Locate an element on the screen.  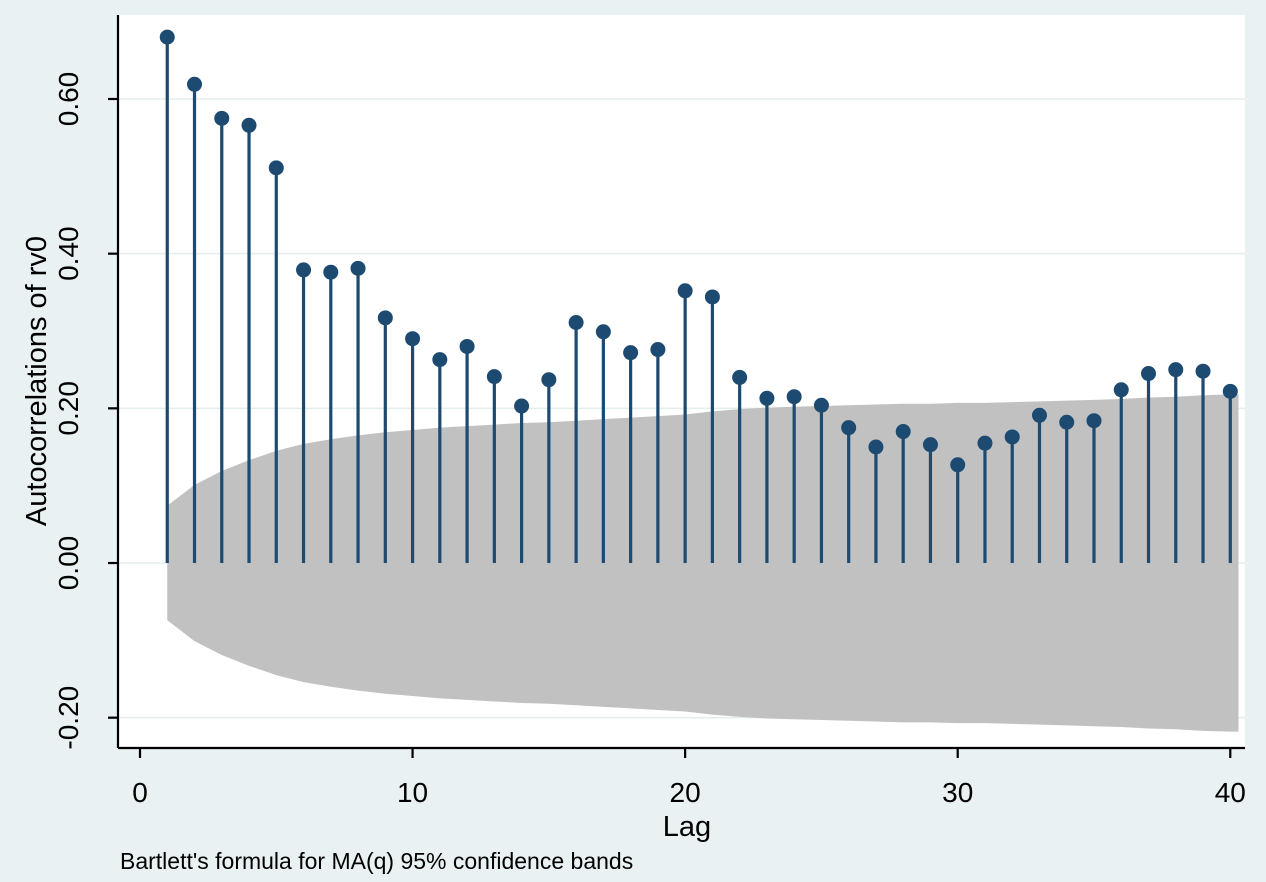
y-tick-label: -0.20 is located at coordinates (68, 718).